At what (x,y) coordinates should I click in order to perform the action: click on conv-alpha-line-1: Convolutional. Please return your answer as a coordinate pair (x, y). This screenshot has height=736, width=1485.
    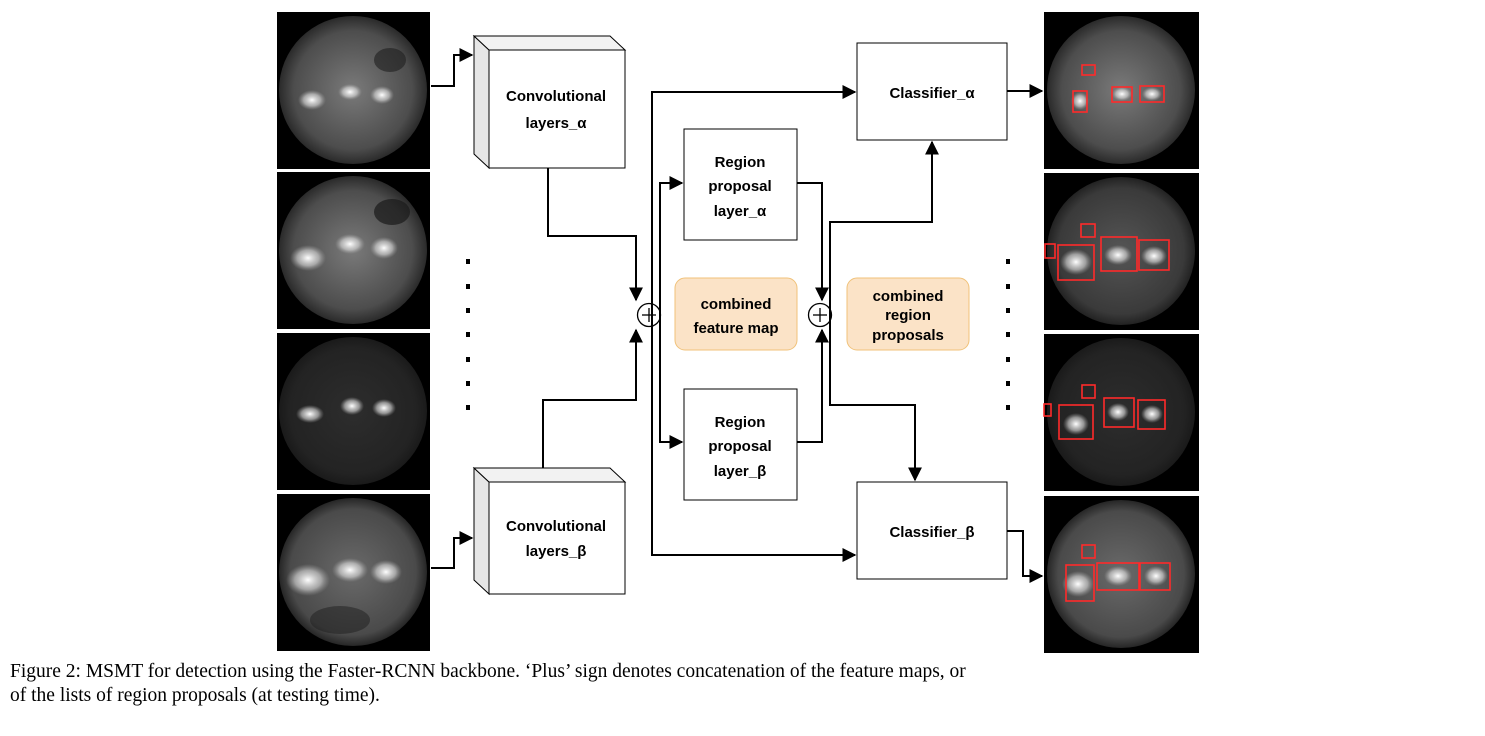
    Looking at the image, I should click on (556, 96).